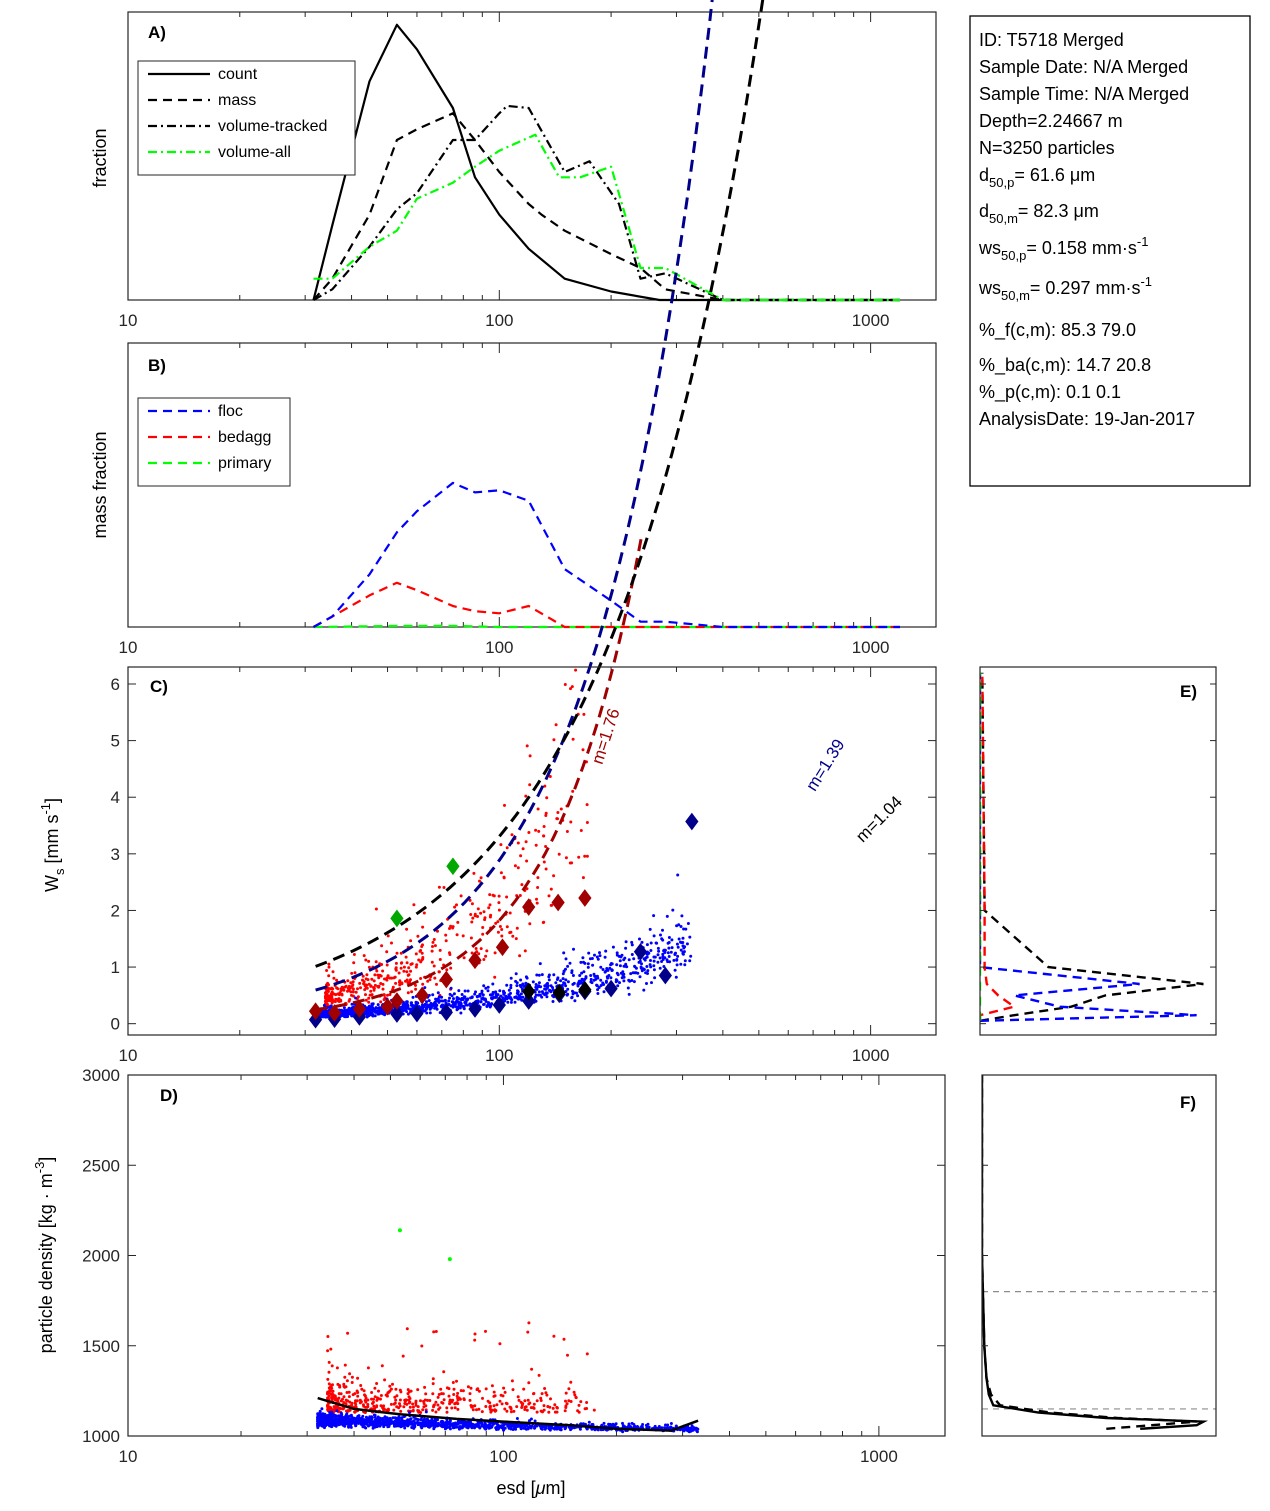  Describe the element at coordinates (692, 821) in the screenshot. I see `bin-marker-floc` at that location.